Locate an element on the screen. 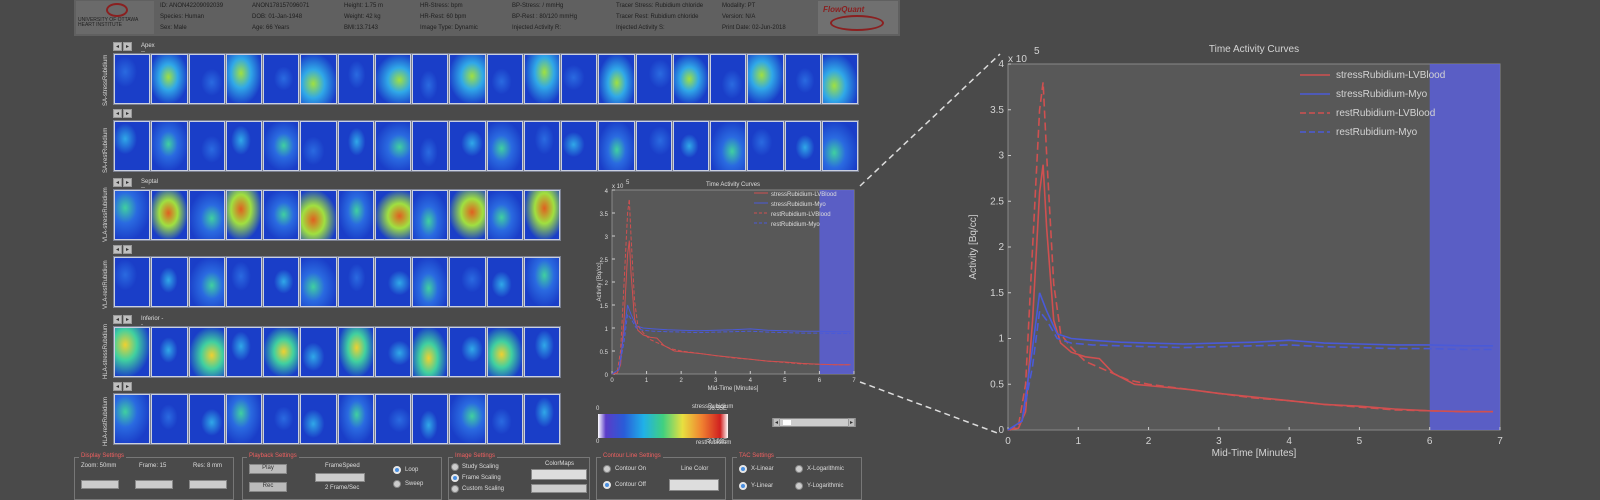 This screenshot has height=500, width=1600. res-stepper is located at coordinates (208, 484).